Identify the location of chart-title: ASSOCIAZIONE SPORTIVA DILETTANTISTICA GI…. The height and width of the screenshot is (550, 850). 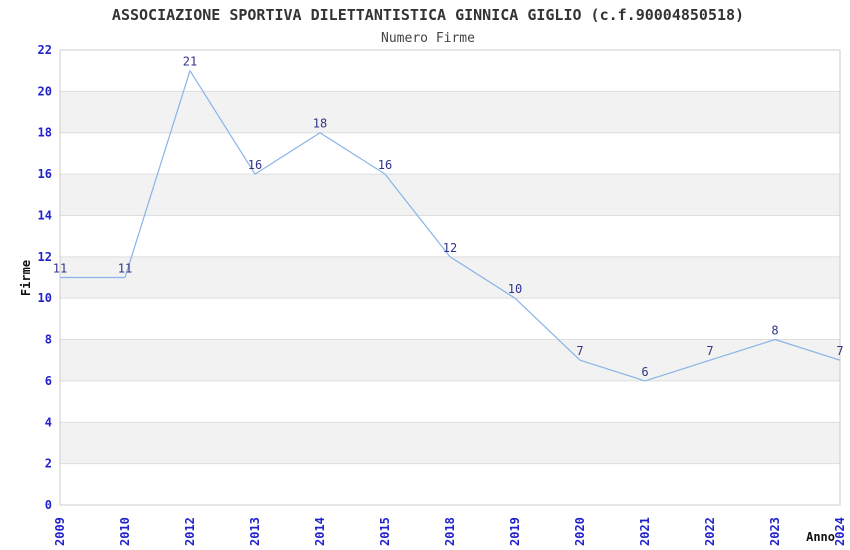
(428, 15).